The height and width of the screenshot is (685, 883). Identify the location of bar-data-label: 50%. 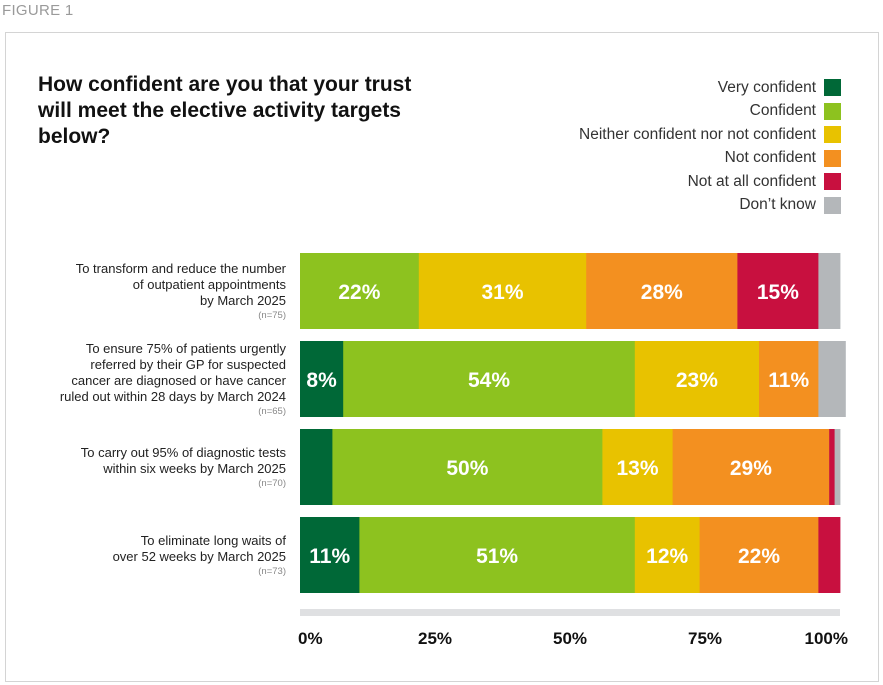
(467, 468).